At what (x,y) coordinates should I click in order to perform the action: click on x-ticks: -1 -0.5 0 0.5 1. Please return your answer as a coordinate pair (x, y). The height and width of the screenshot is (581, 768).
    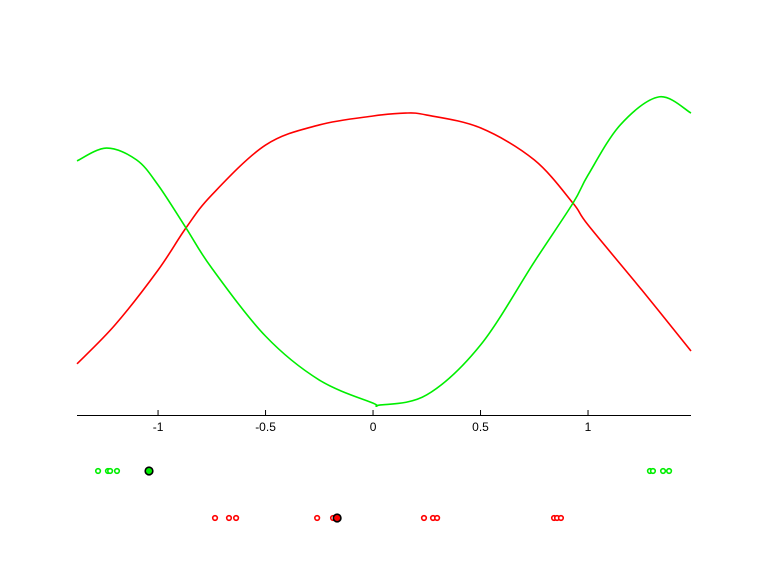
    Looking at the image, I should click on (372, 427).